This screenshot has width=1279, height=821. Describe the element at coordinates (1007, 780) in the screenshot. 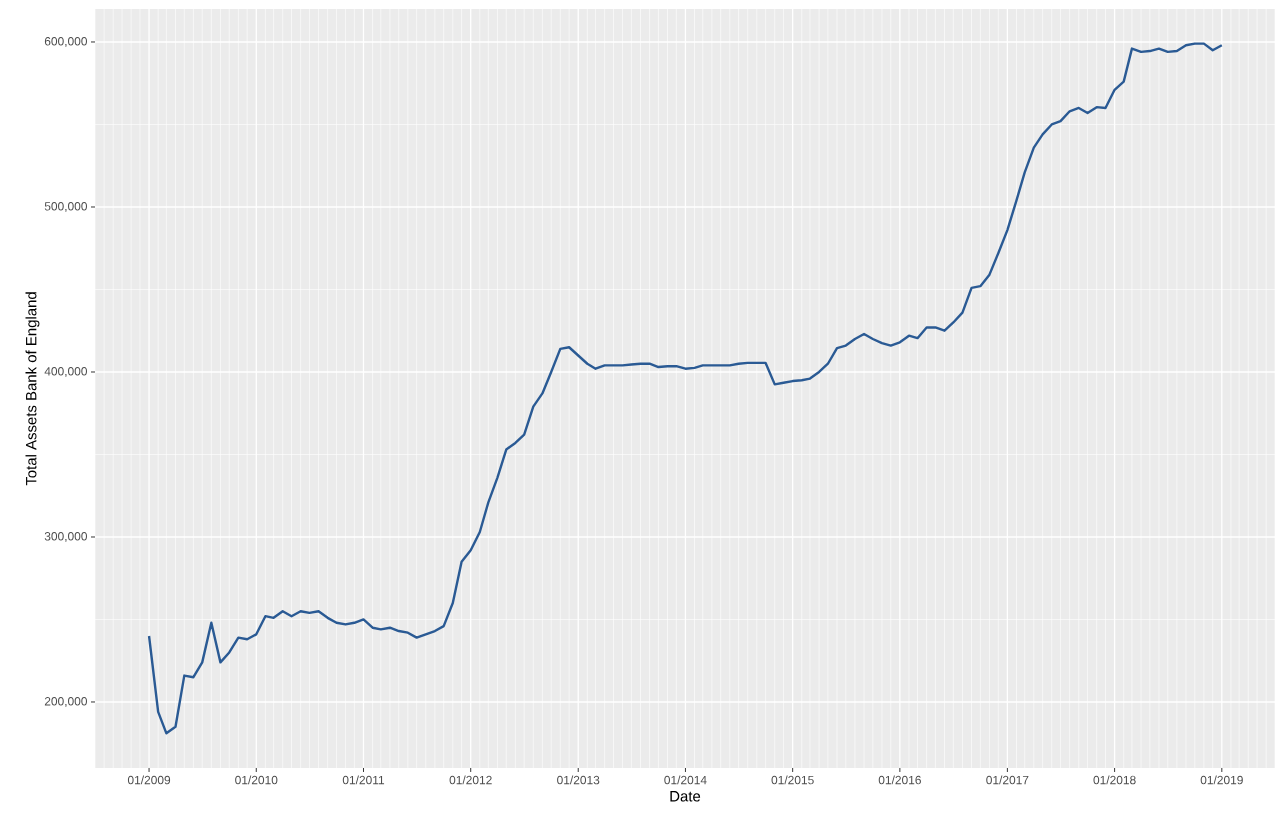

I see `x-tick-label: 01/2017` at that location.